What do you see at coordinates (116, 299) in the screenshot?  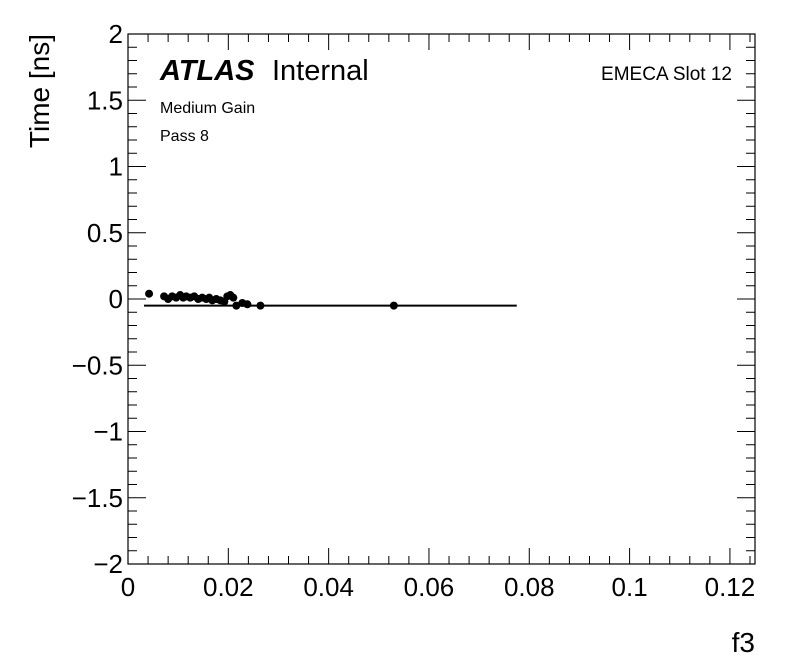 I see `y-tick-label: 0` at bounding box center [116, 299].